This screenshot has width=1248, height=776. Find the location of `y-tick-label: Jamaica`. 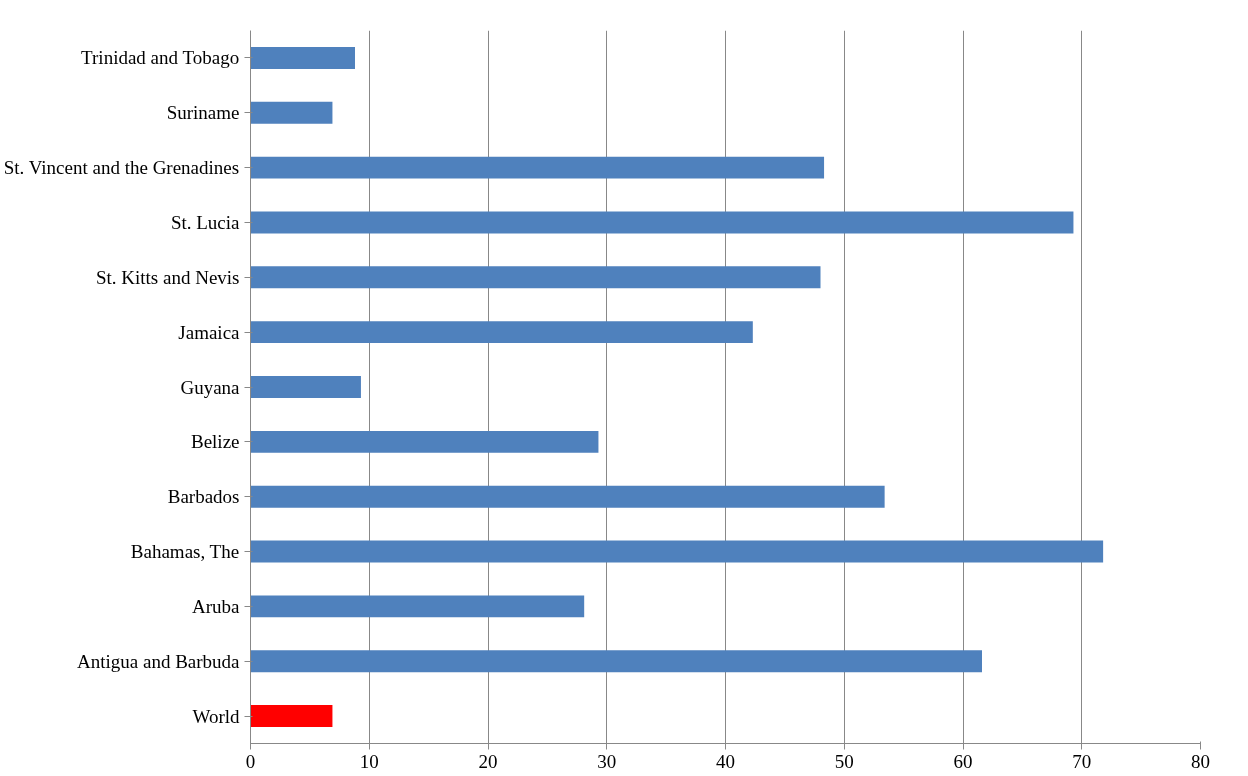

y-tick-label: Jamaica is located at coordinates (209, 332).